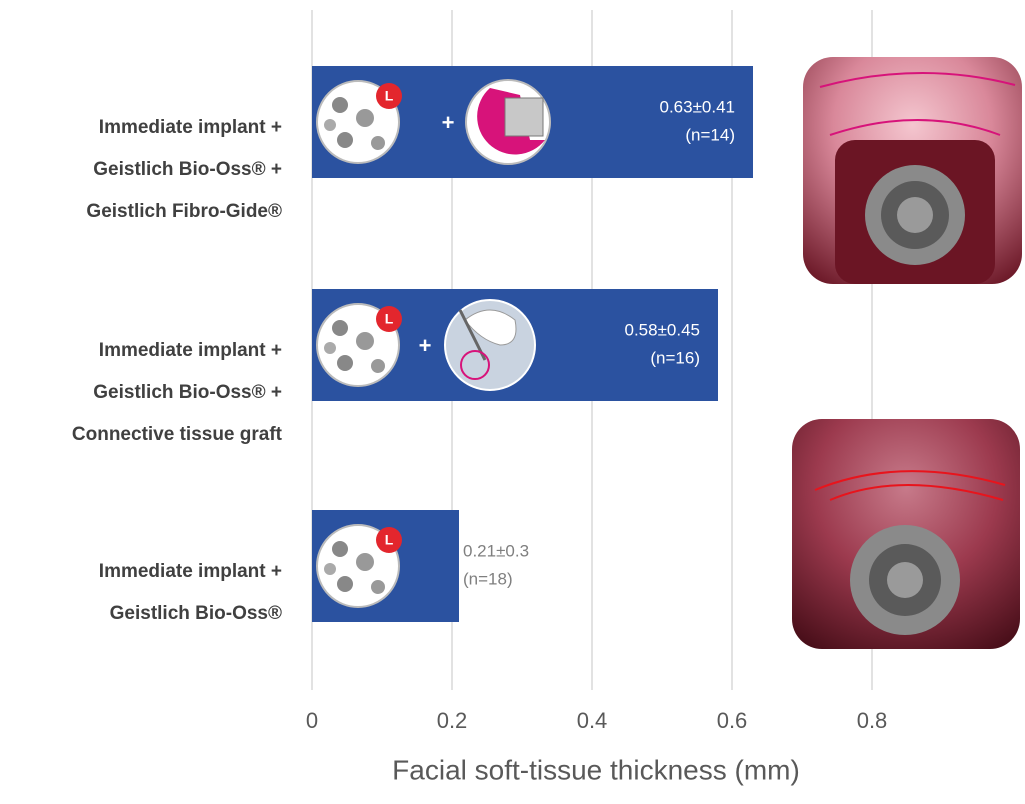 The height and width of the screenshot is (804, 1025). I want to click on value-label: 0.21±0.3, so click(496, 550).